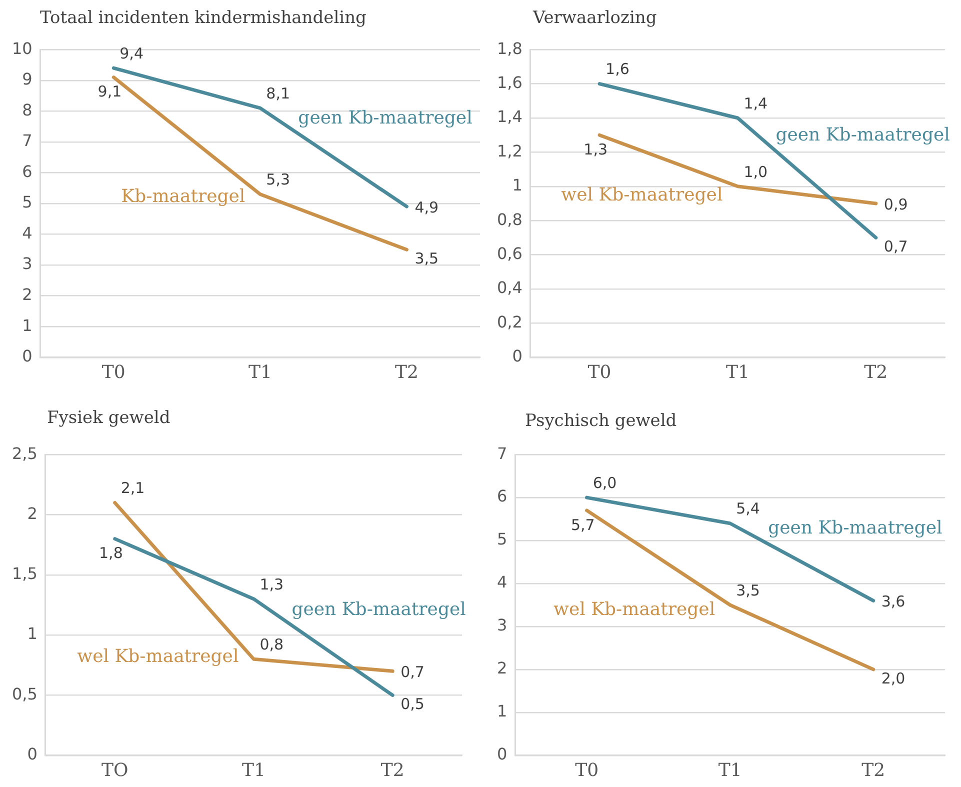 The height and width of the screenshot is (787, 961). What do you see at coordinates (509, 219) in the screenshot?
I see `y-tick-label: 0,8` at bounding box center [509, 219].